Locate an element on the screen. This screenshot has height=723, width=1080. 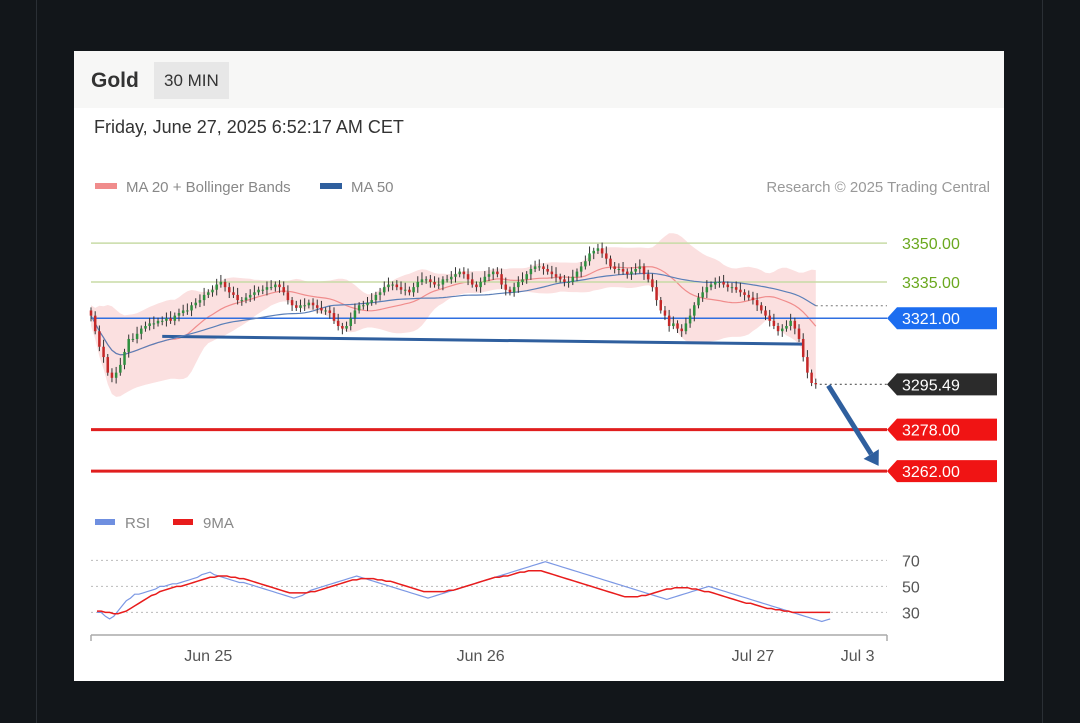
legend-label: MA 20 + Bollinger Bands is located at coordinates (208, 187).